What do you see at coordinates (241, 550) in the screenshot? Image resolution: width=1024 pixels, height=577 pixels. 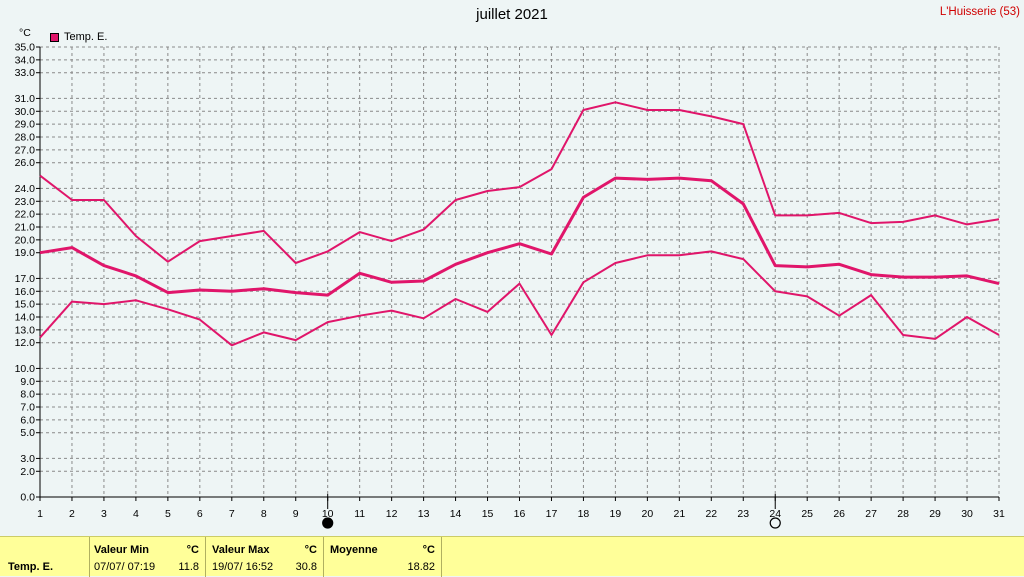 I see `max-header: Valeur Max` at bounding box center [241, 550].